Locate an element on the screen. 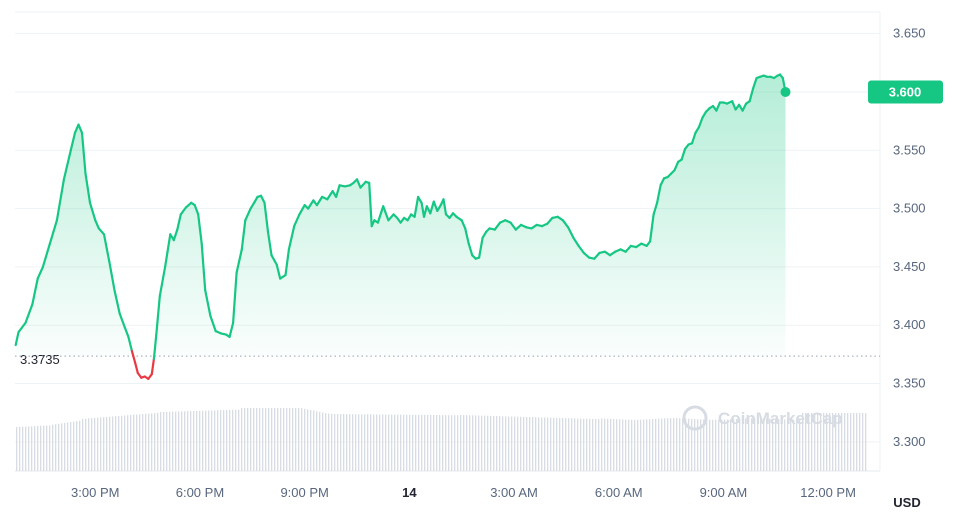  current-price-tag: 3.600 is located at coordinates (905, 92).